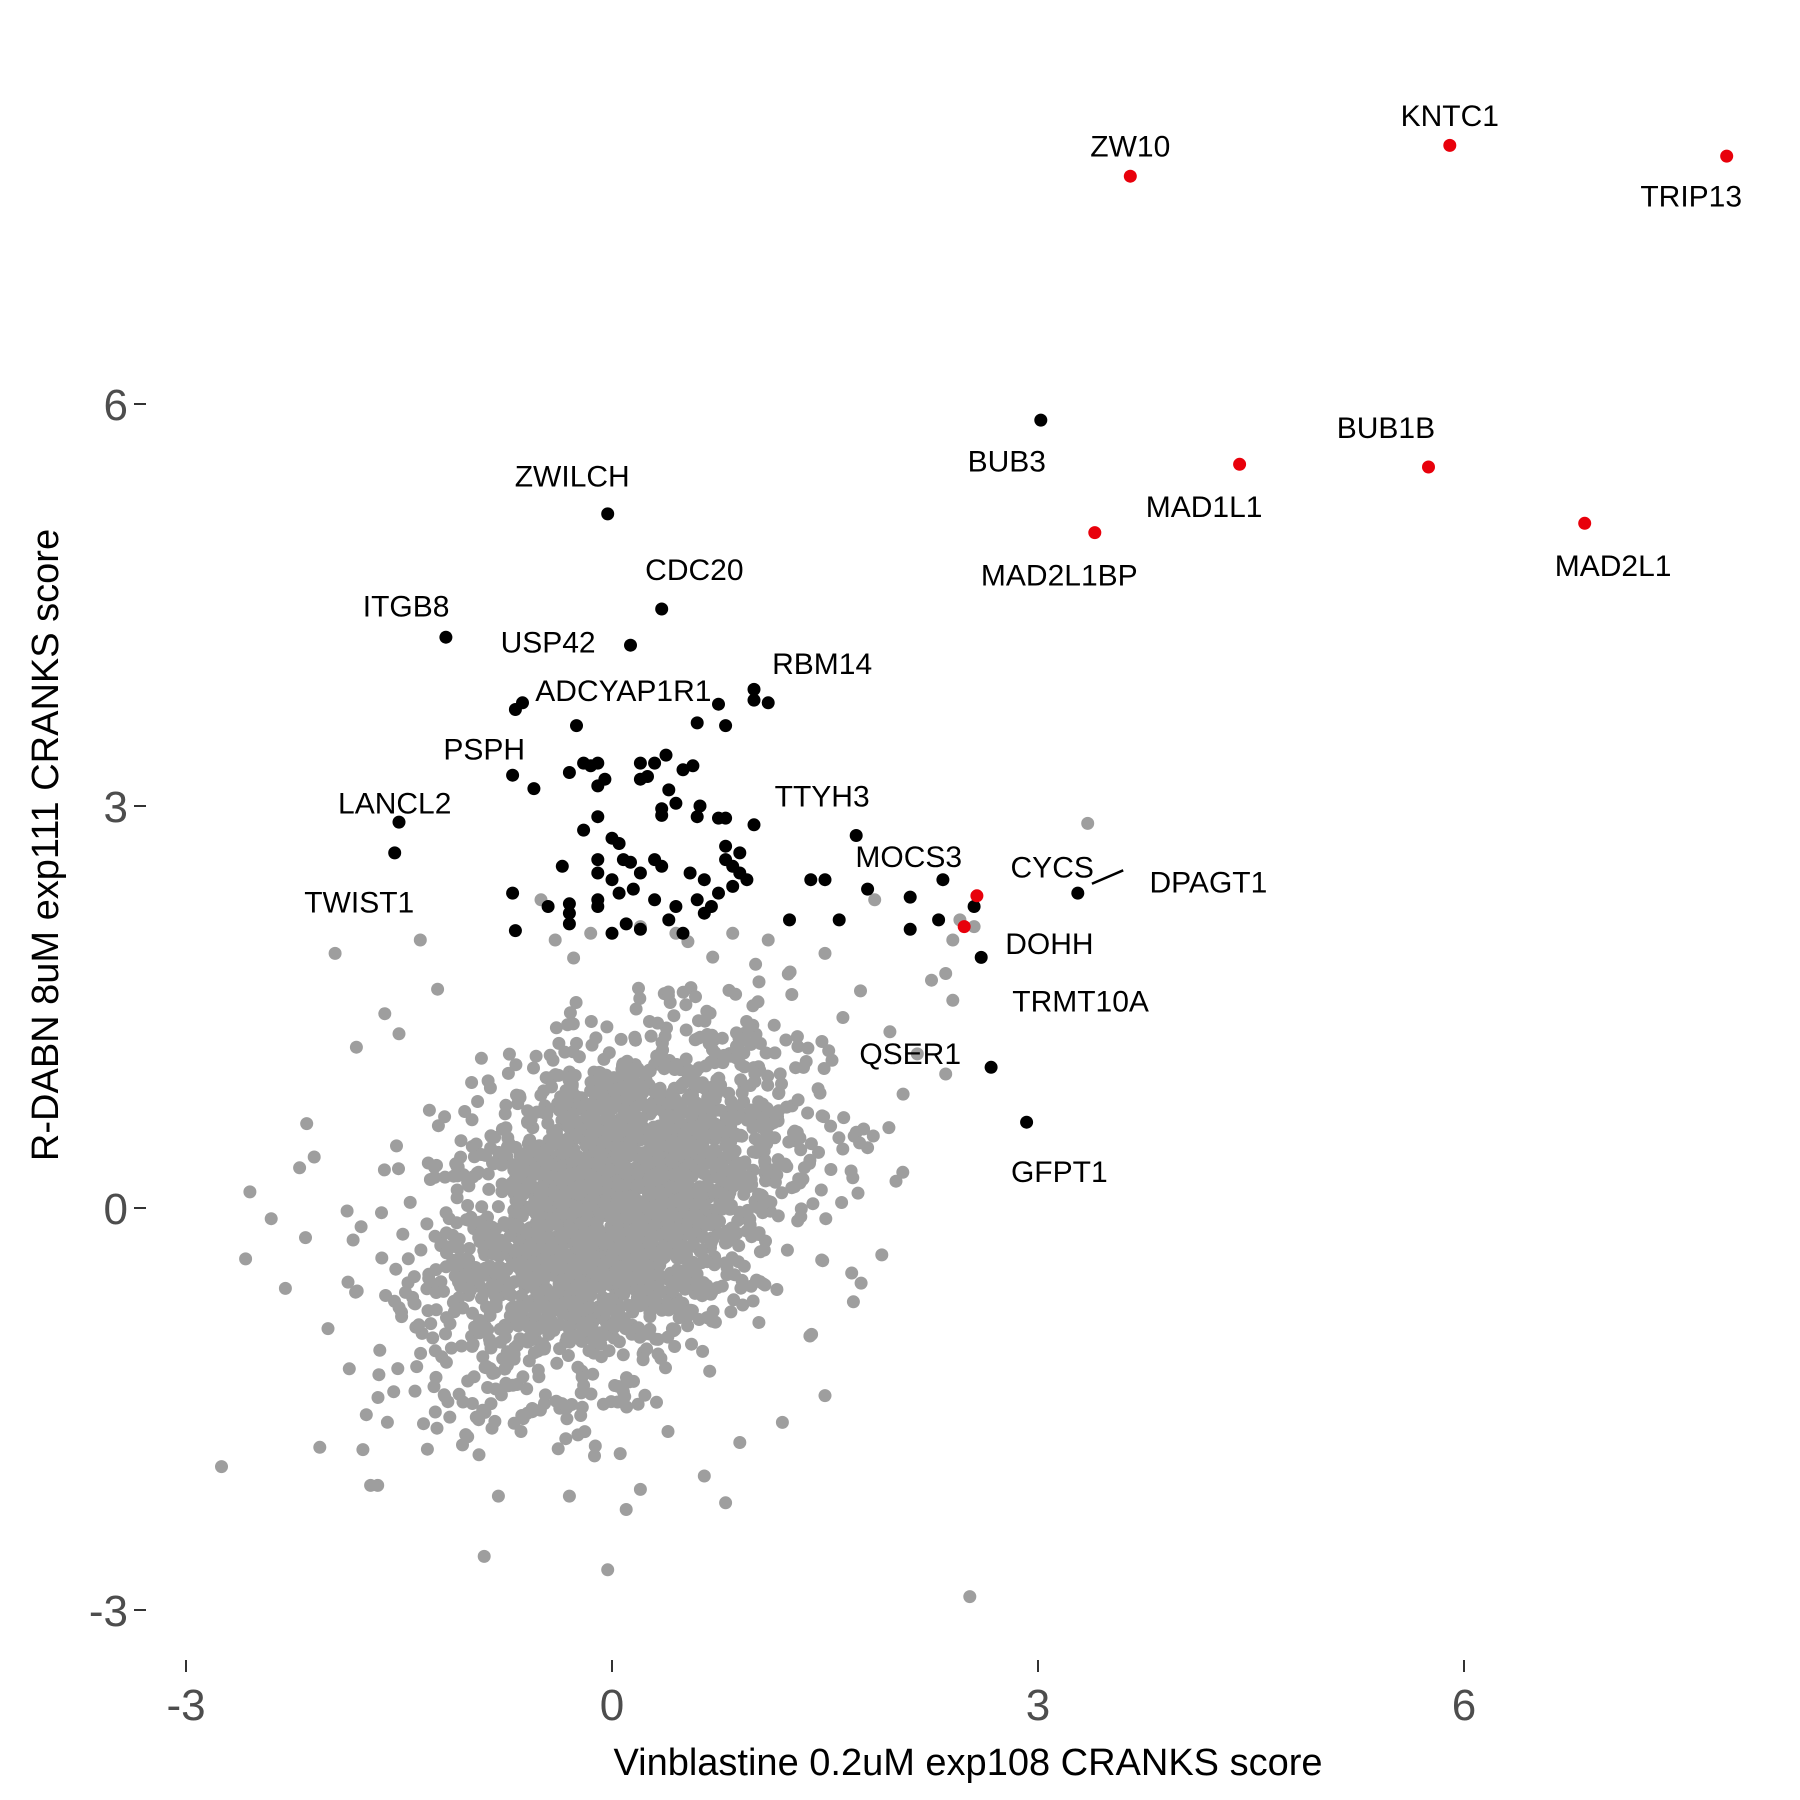  Describe the element at coordinates (488, 1081) in the screenshot. I see `data-point-1901` at that location.